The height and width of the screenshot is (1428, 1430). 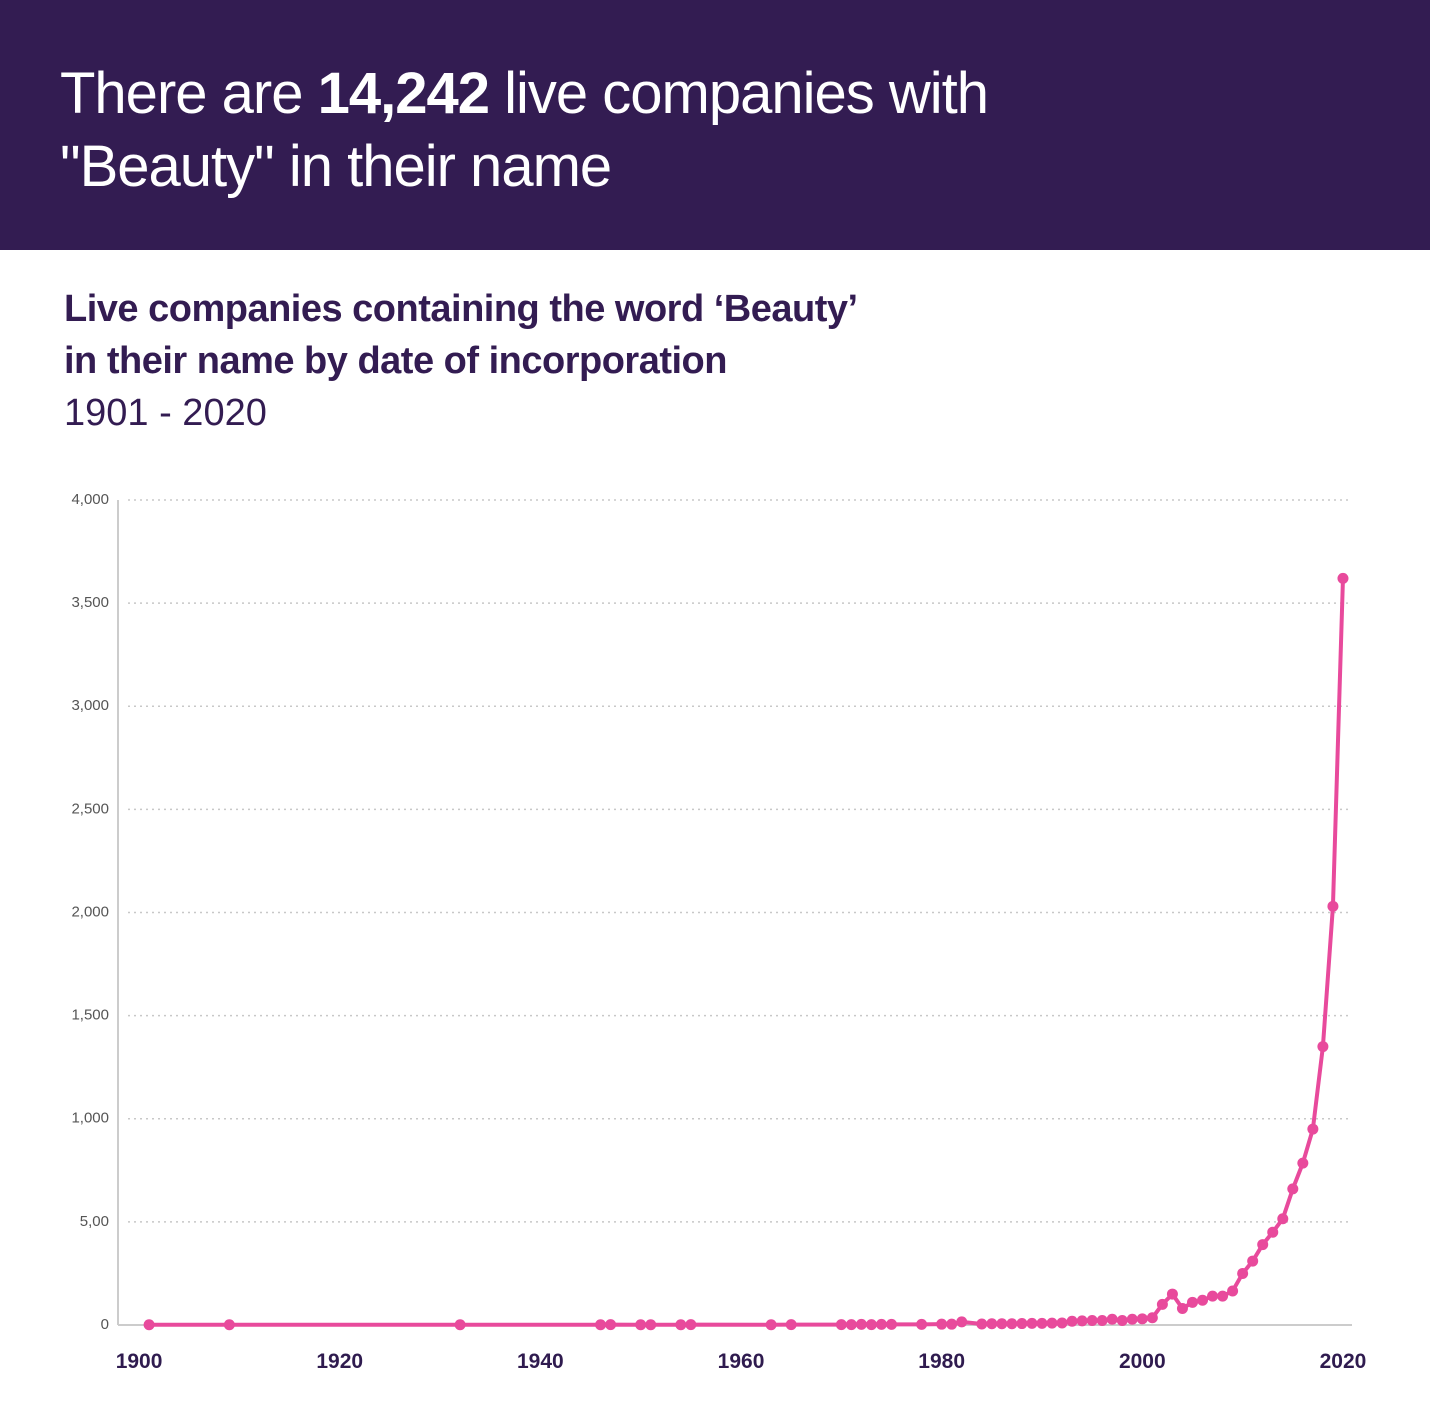 What do you see at coordinates (335, 166) in the screenshot?
I see `headline: "Beauty" in their name` at bounding box center [335, 166].